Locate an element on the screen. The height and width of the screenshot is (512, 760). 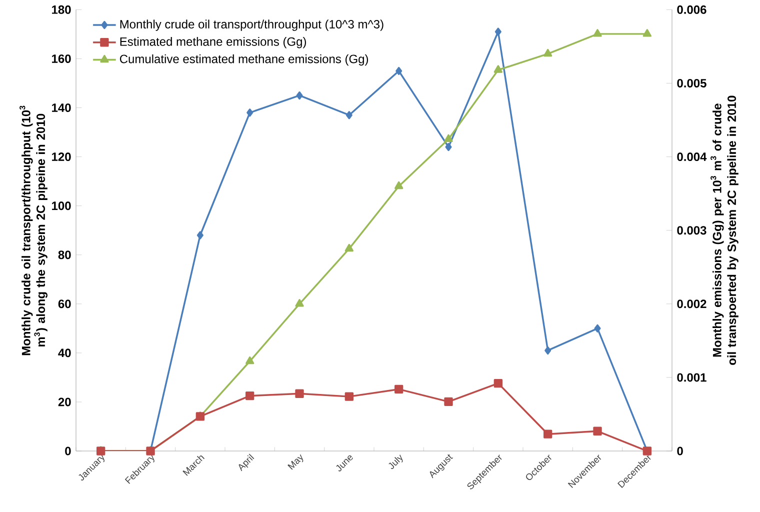
y-tick-label: 80 is located at coordinates (64, 255).